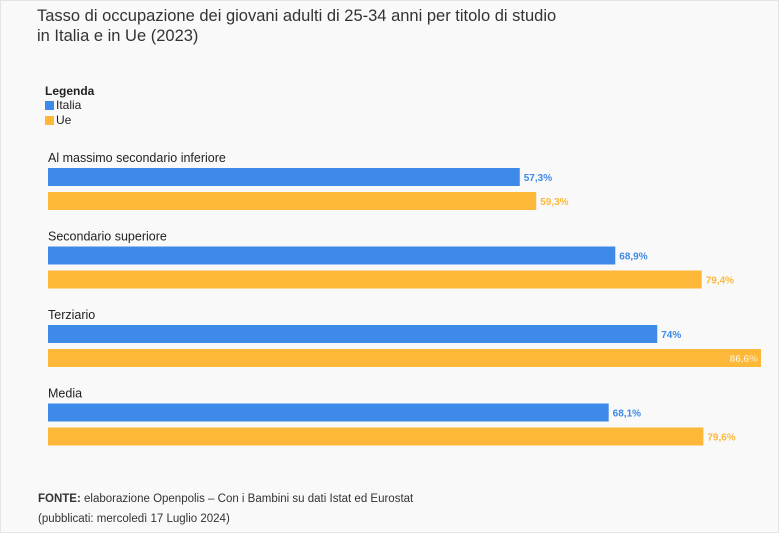 This screenshot has height=533, width=779. I want to click on data-label-ue: 59,3%, so click(554, 202).